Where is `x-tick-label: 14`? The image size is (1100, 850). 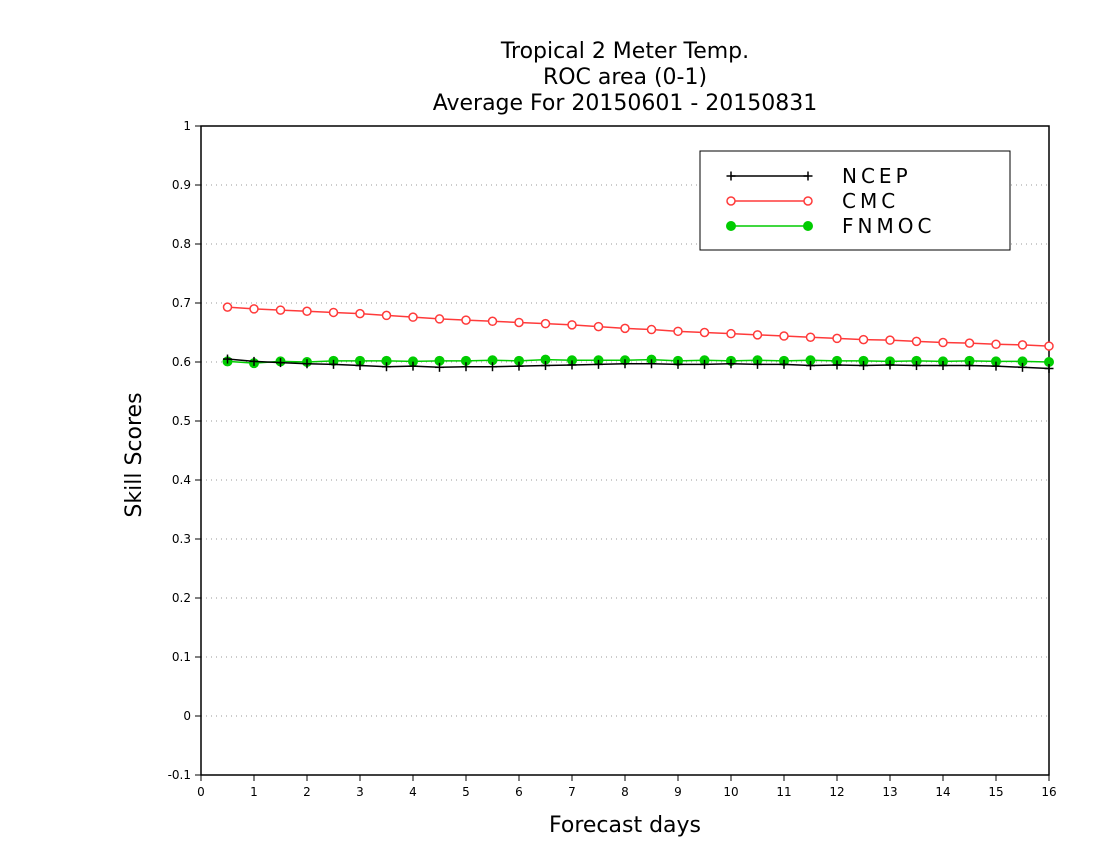
x-tick-label: 14 is located at coordinates (942, 792).